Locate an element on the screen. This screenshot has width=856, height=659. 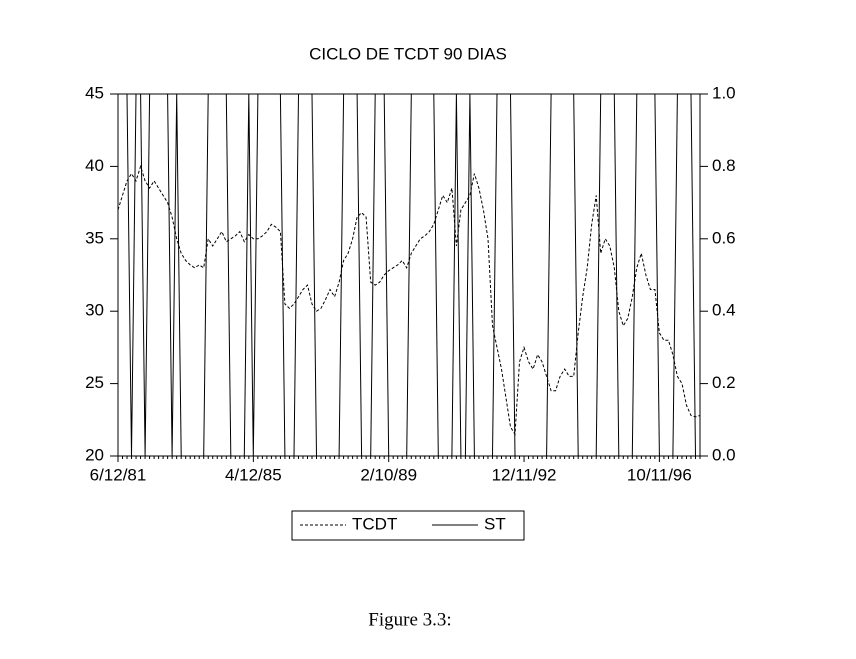
y-tick-label: 45 is located at coordinates (94, 92).